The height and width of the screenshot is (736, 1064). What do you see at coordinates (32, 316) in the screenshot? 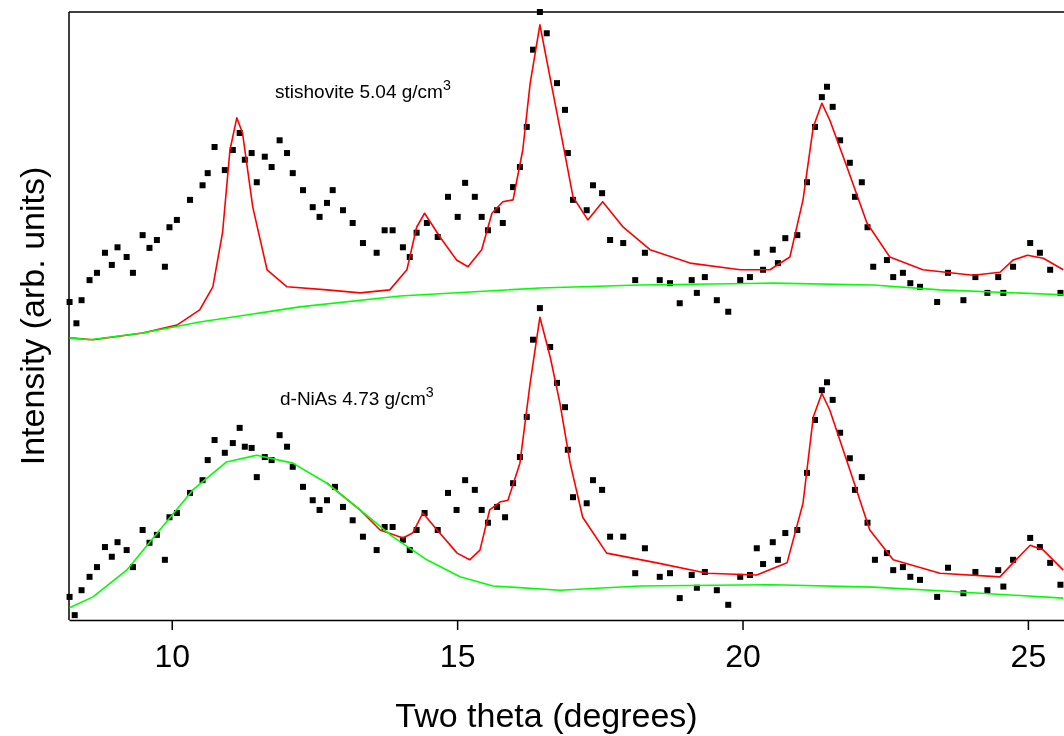
I see `y-axis-title: Intensity (arb. units)` at bounding box center [32, 316].